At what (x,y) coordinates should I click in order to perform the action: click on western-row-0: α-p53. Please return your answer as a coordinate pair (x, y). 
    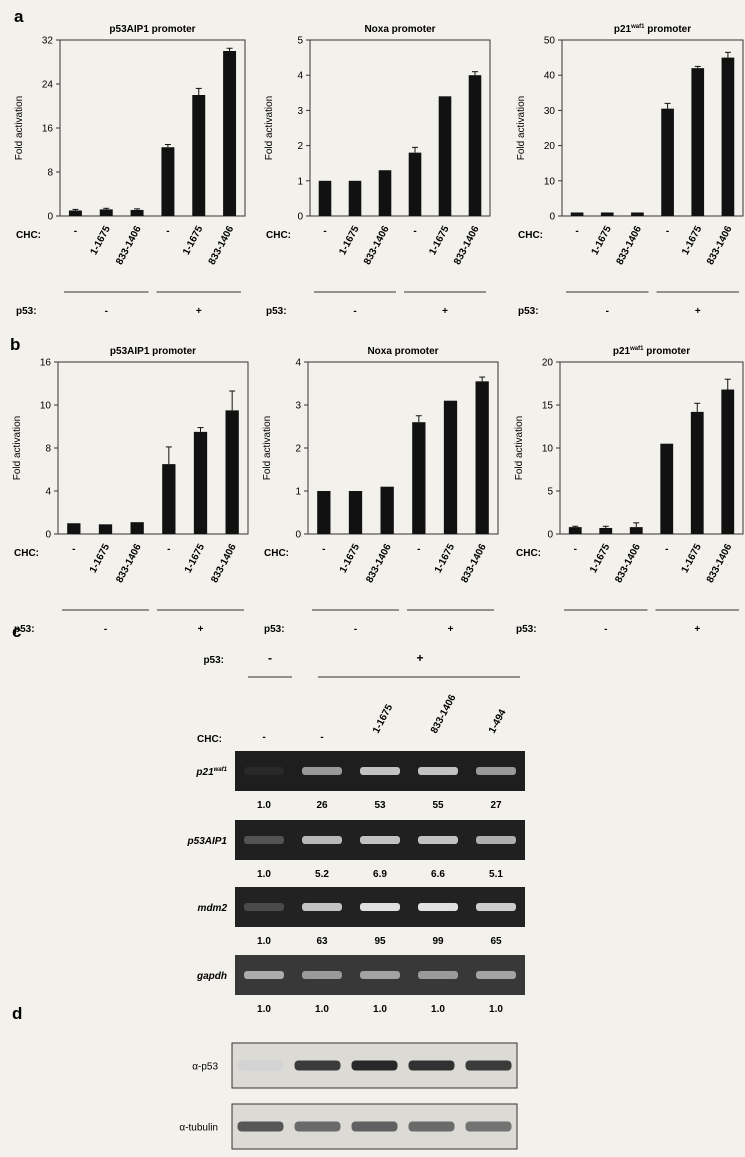
    Looking at the image, I should click on (355, 1065).